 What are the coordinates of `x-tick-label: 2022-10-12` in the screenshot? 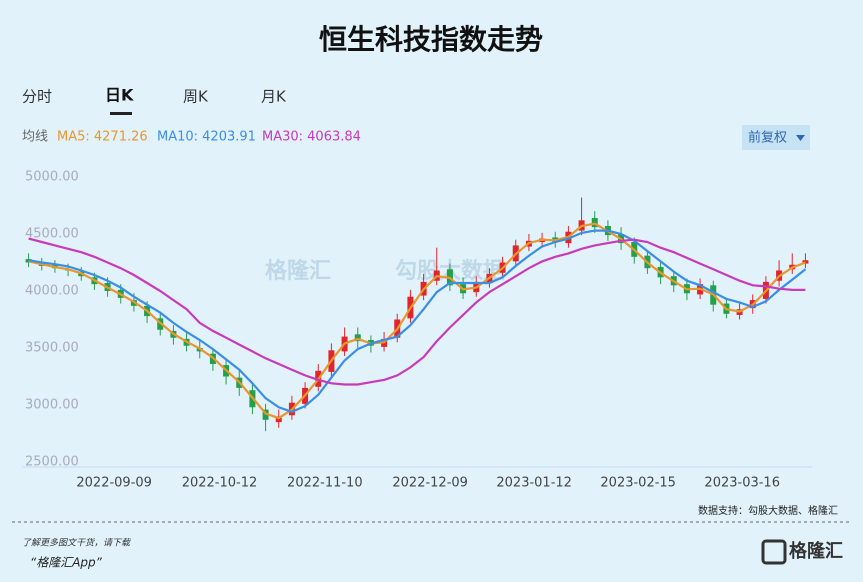 It's located at (220, 483).